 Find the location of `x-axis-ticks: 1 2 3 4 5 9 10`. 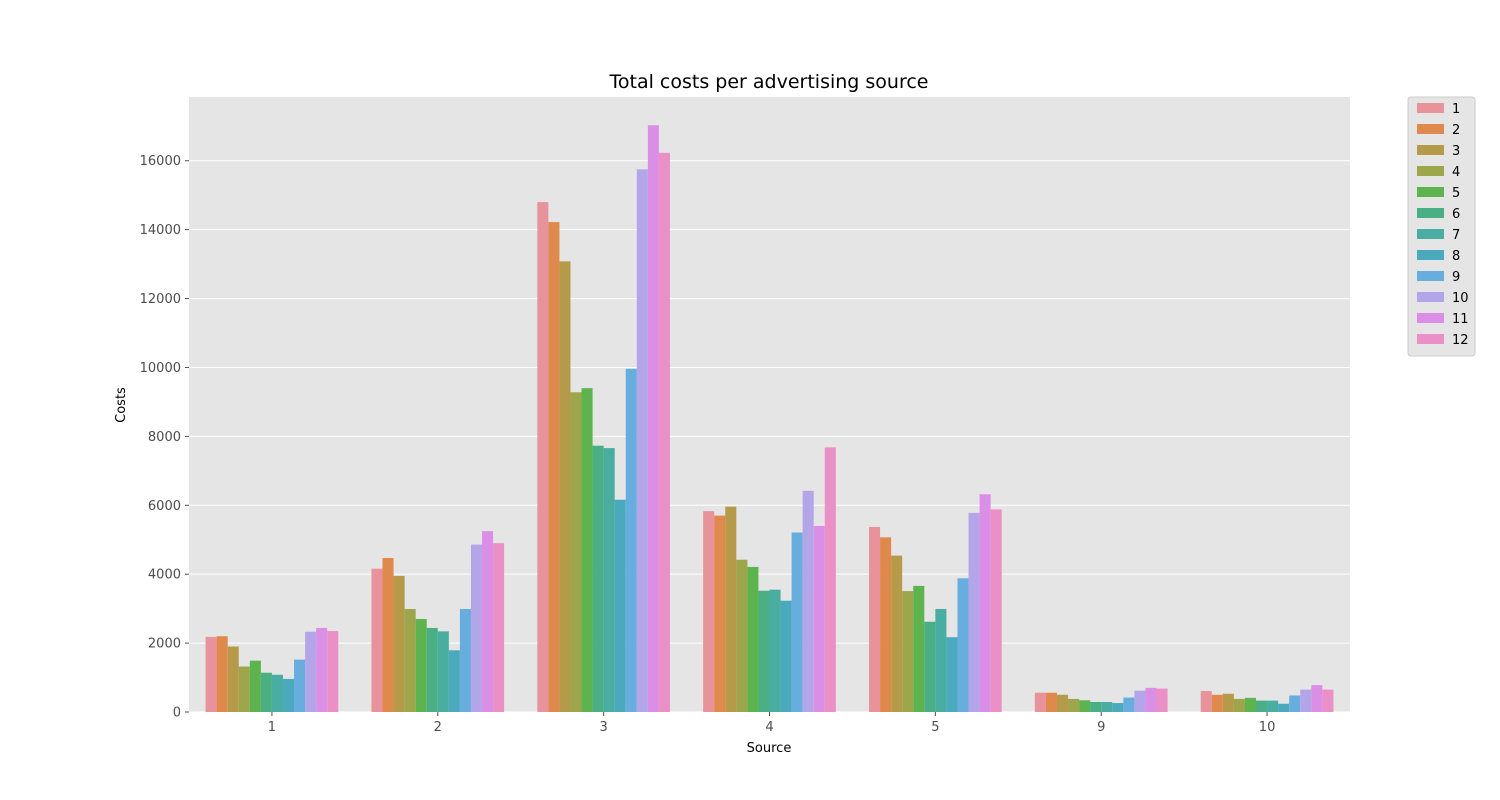

x-axis-ticks: 1 2 3 4 5 9 10 is located at coordinates (771, 723).